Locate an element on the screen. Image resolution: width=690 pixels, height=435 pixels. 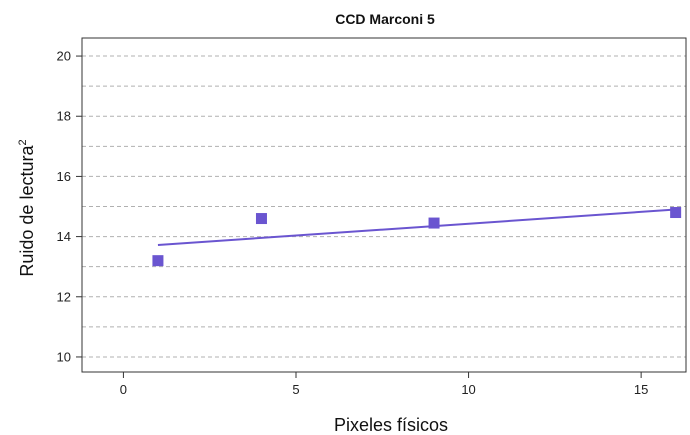
y-axis-title: Ruido de lectura2 is located at coordinates (27, 207).